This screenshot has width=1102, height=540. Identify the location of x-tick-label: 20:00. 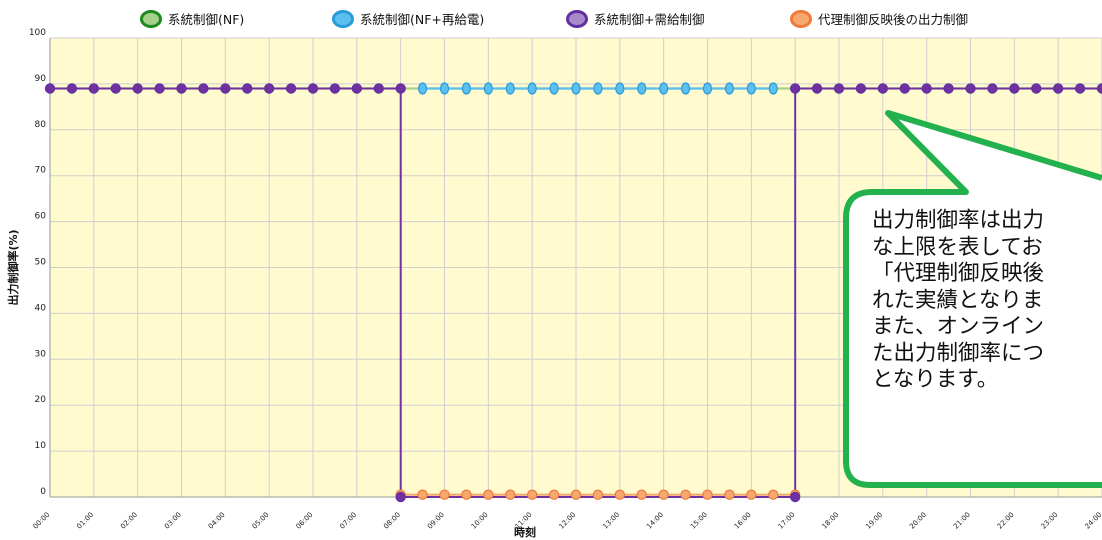
(918, 521).